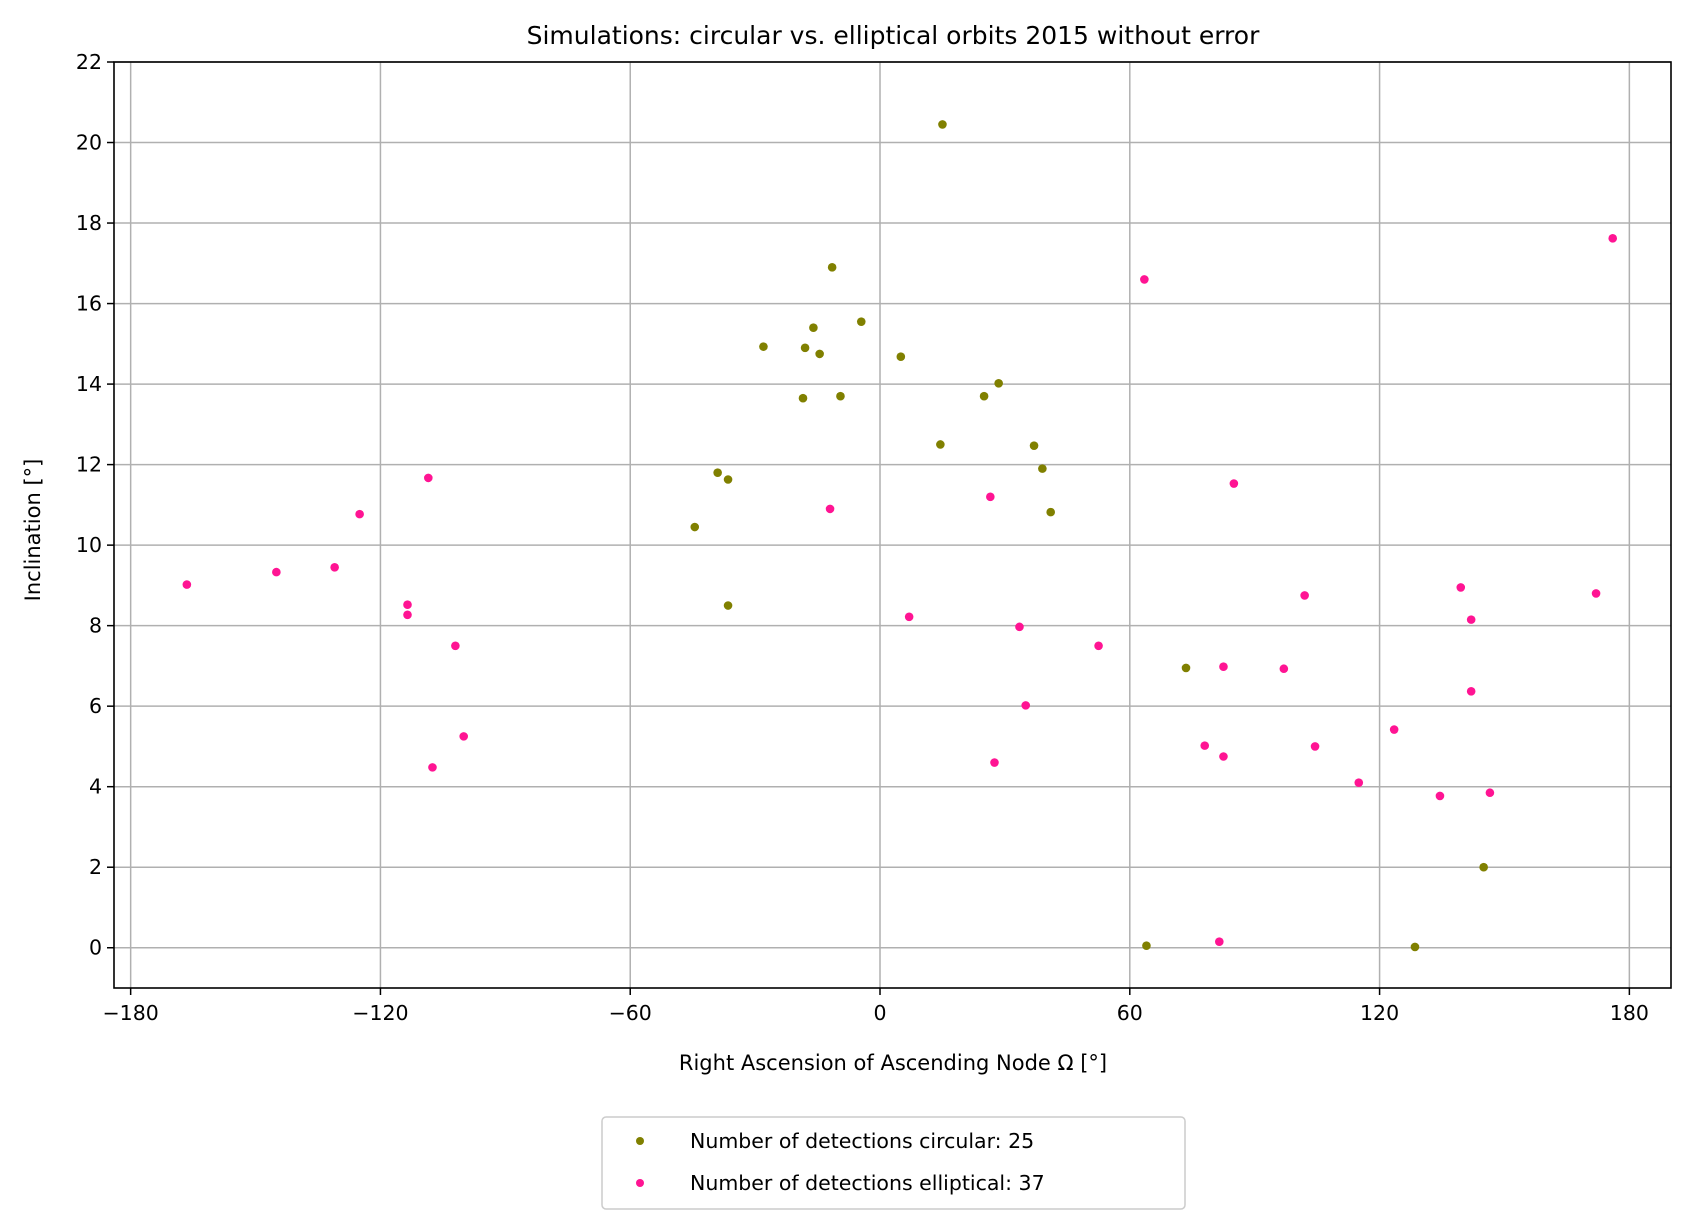 This screenshot has height=1223, width=1683. What do you see at coordinates (89, 465) in the screenshot?
I see `y-tick-label: 12` at bounding box center [89, 465].